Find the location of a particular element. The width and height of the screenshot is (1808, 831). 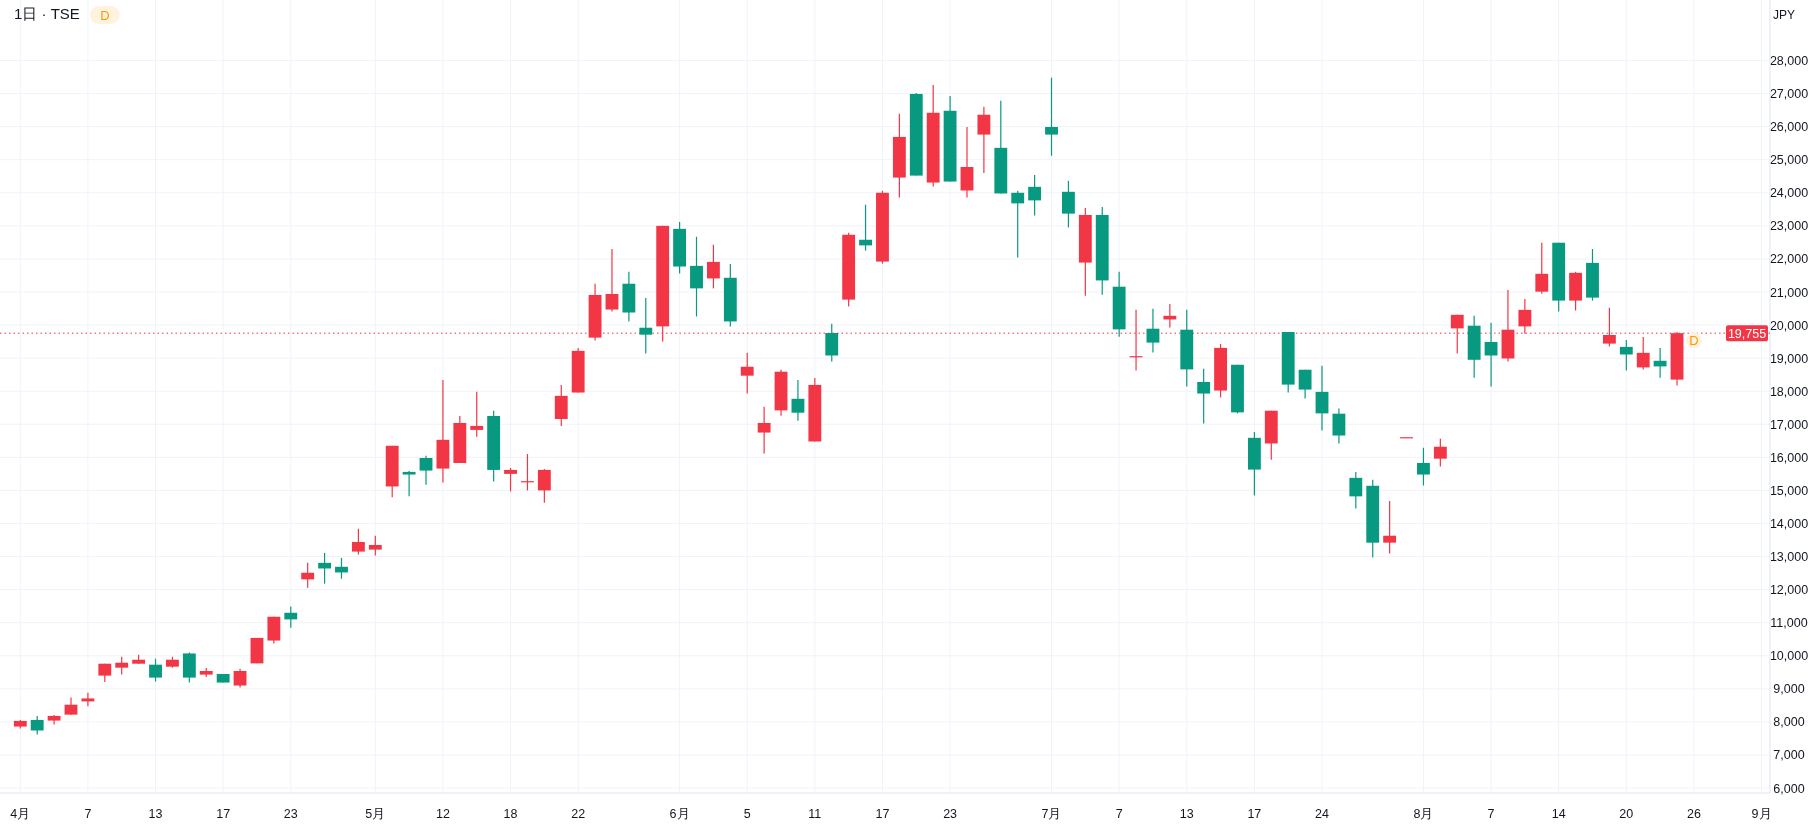

y-tick-label: 28,000 is located at coordinates (1788, 61).